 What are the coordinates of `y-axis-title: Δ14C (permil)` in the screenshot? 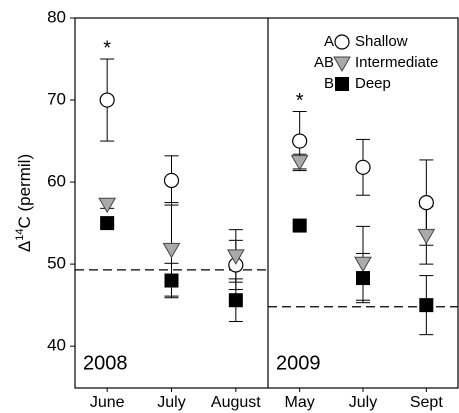 It's located at (24, 203).